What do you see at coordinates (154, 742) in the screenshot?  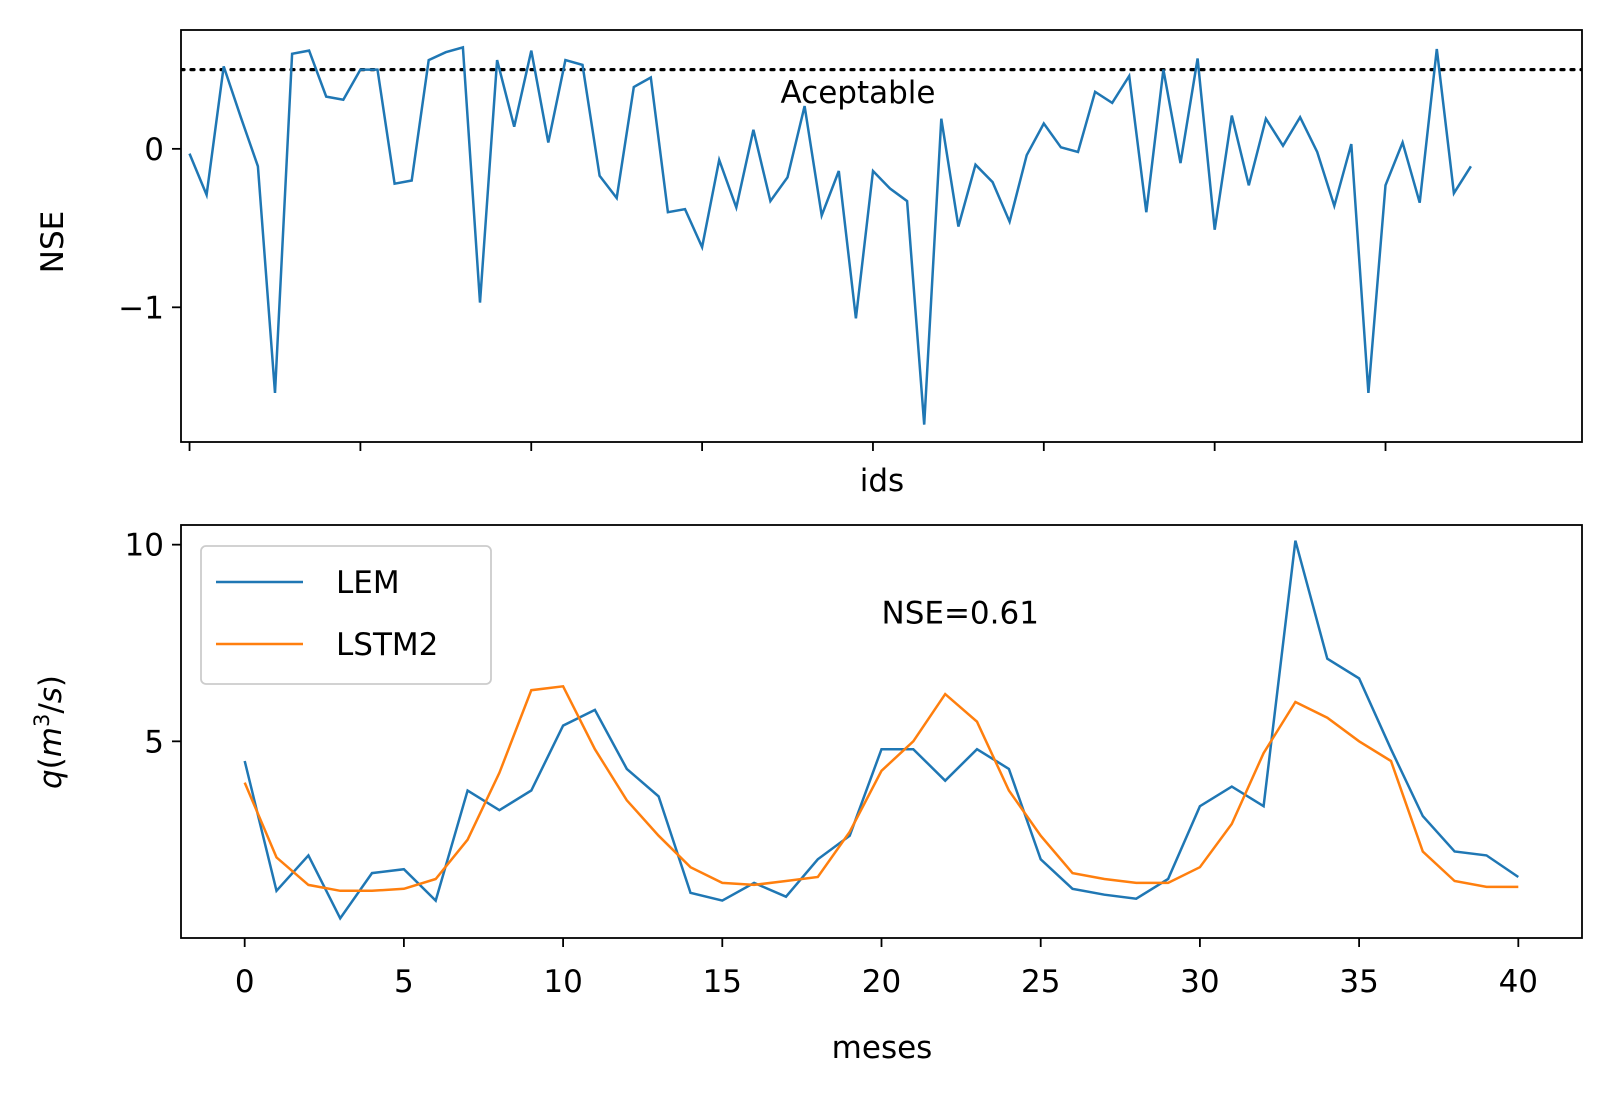 I see `discharge-y-tick-label: 5` at bounding box center [154, 742].